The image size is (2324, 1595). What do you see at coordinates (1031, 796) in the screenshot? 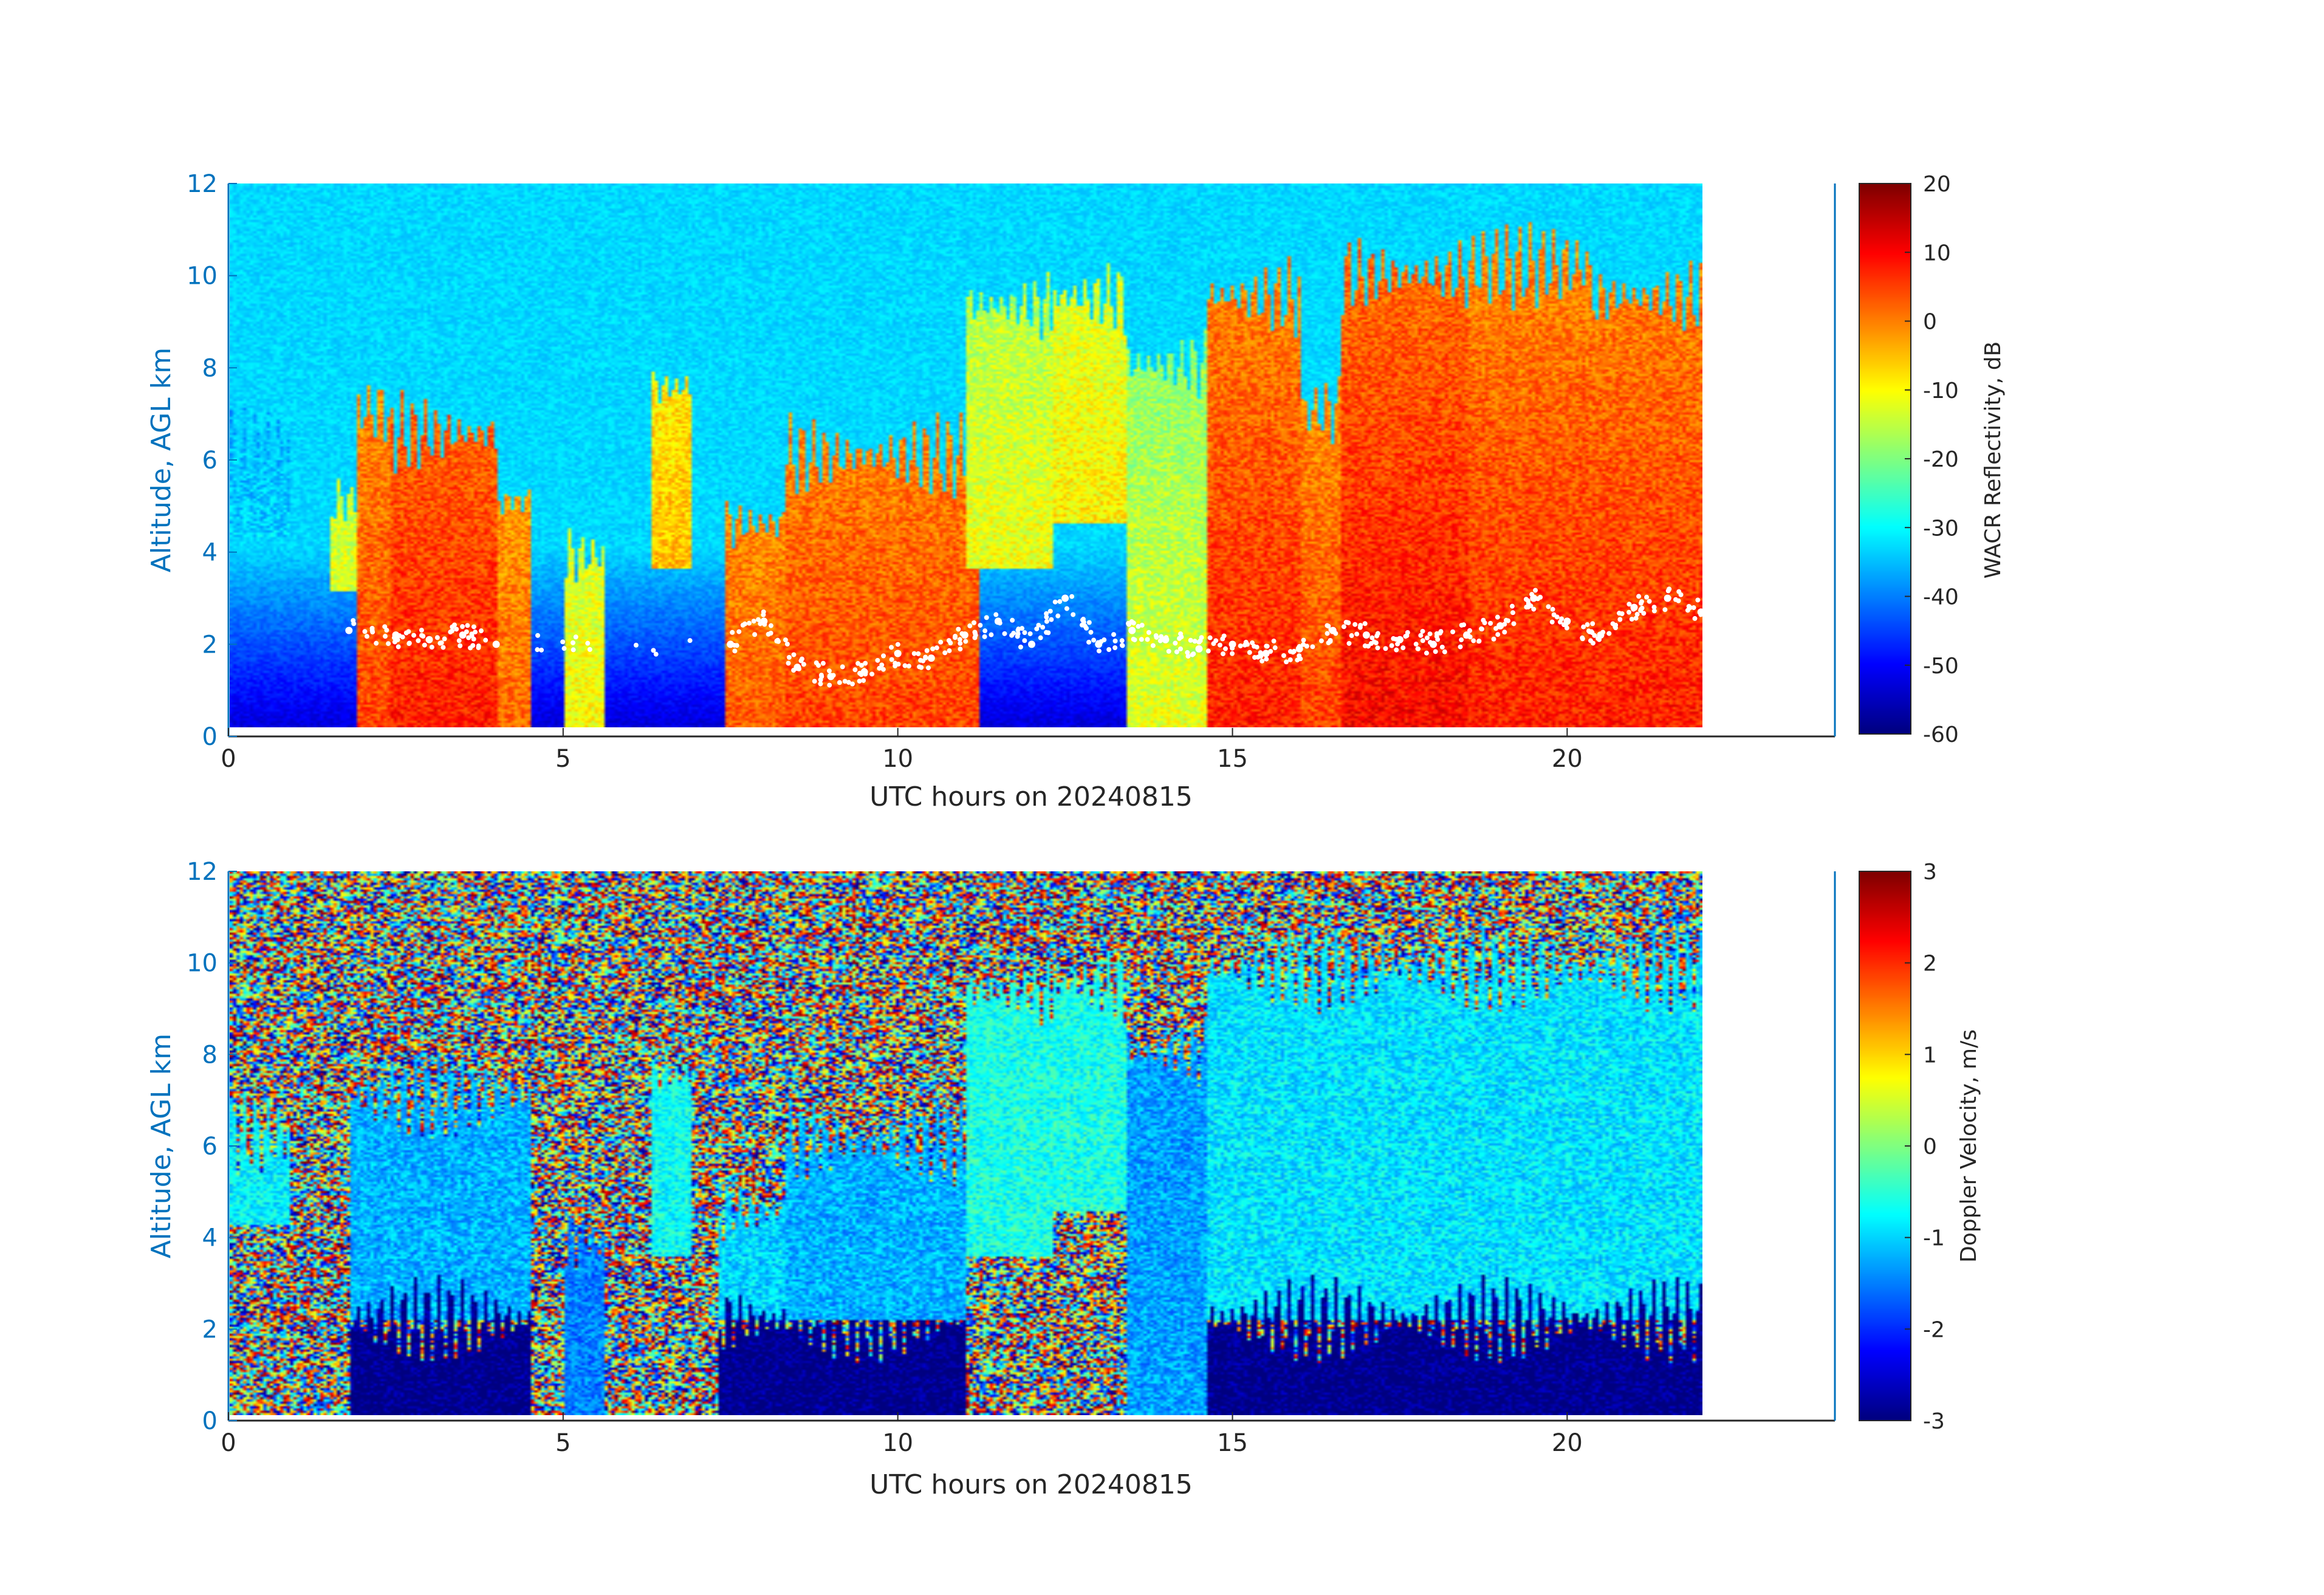
I see `x-axis-label: UTC hours on 20240815` at bounding box center [1031, 796].